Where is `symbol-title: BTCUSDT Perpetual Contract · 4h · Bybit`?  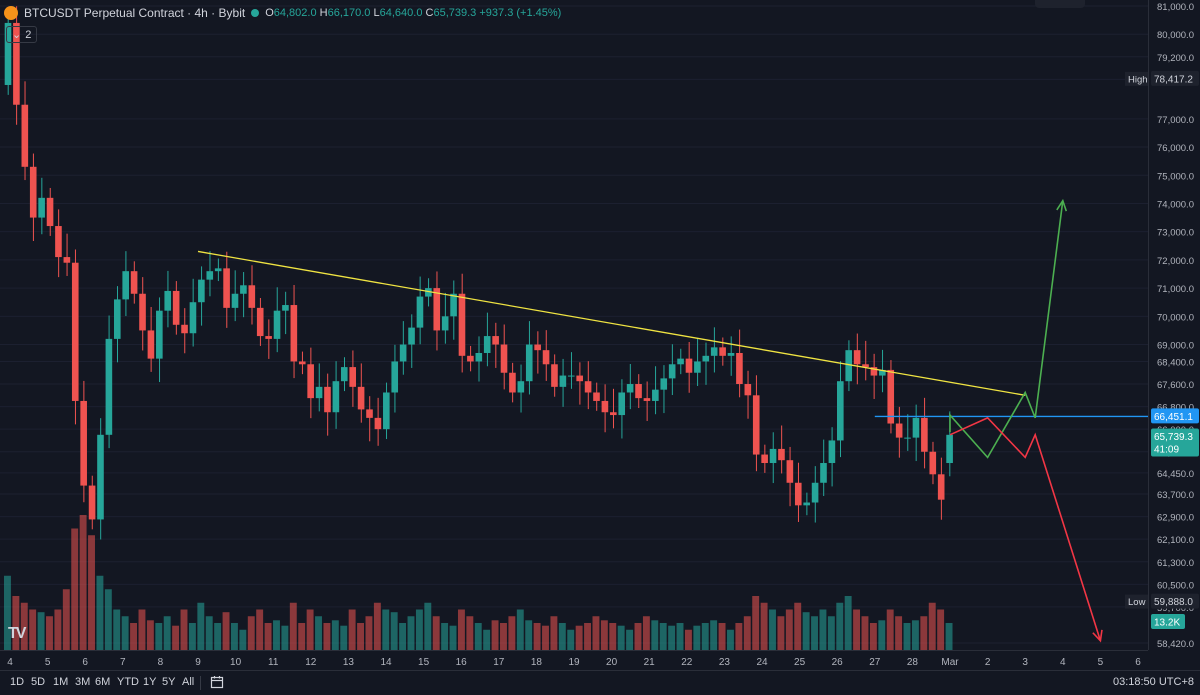 symbol-title: BTCUSDT Perpetual Contract · 4h · Bybit is located at coordinates (135, 13).